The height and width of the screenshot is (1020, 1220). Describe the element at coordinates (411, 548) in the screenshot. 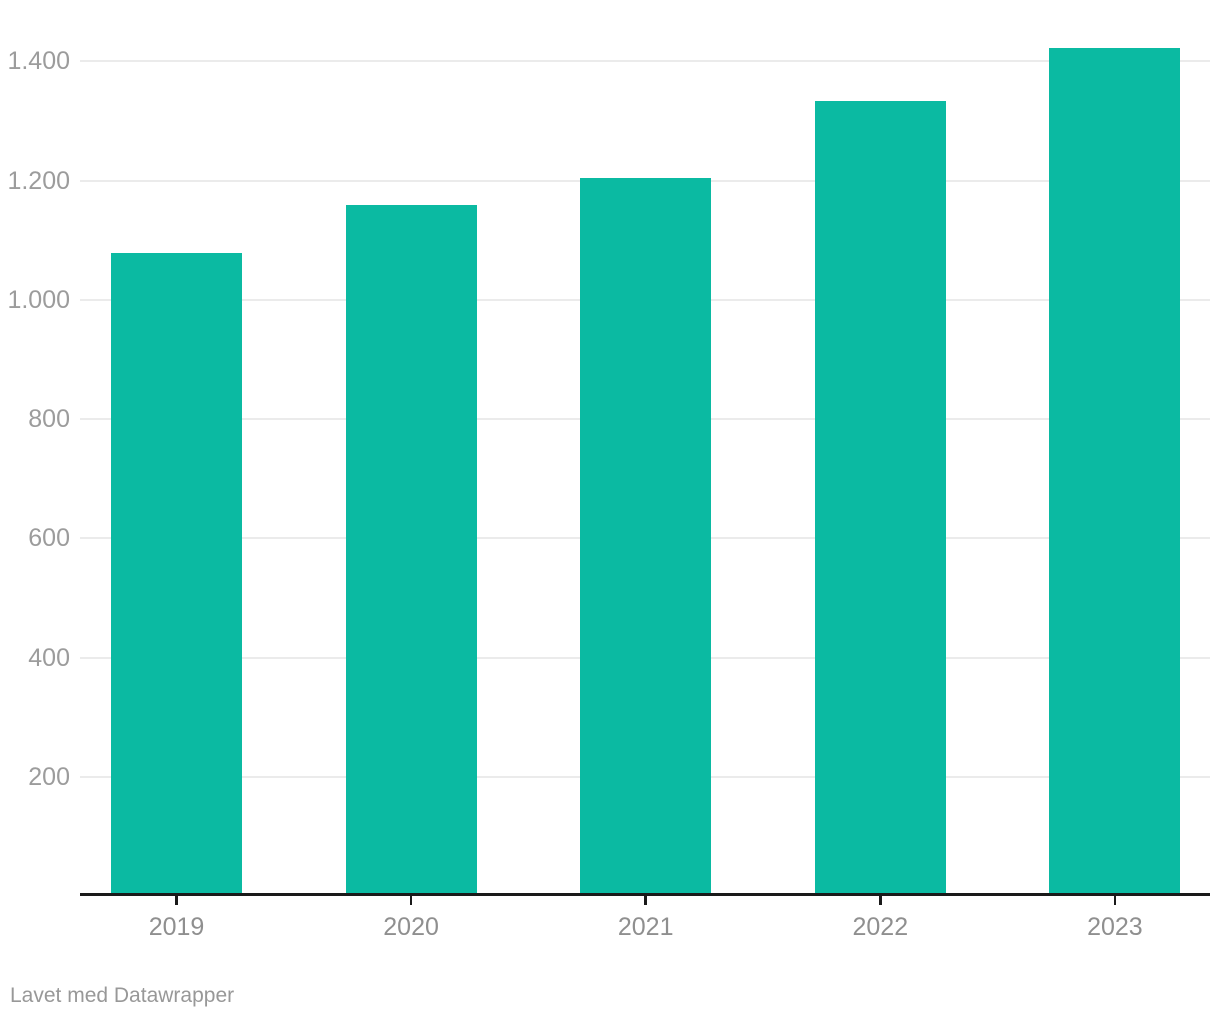

I see `bar-2020` at that location.